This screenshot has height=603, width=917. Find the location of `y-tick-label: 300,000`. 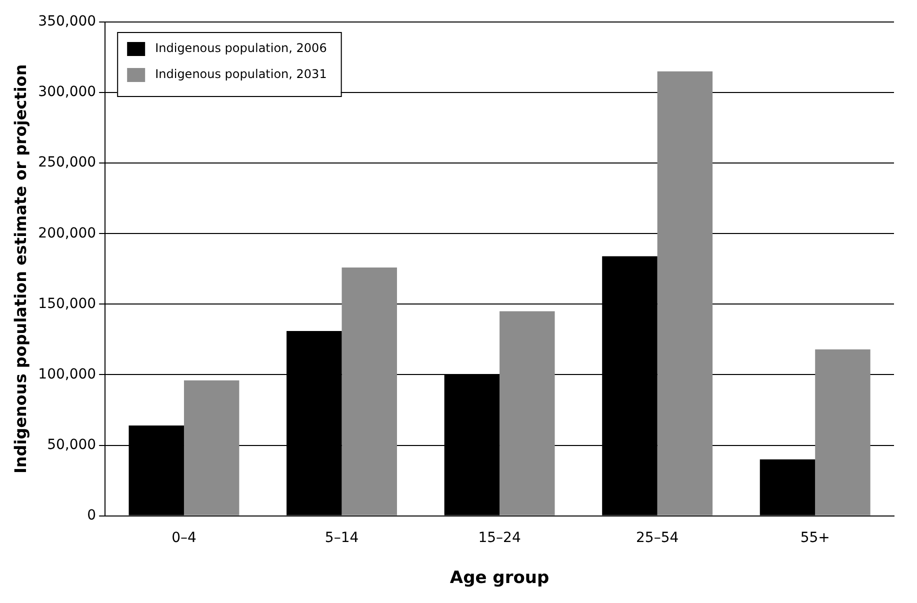

y-tick-label: 300,000 is located at coordinates (67, 92).